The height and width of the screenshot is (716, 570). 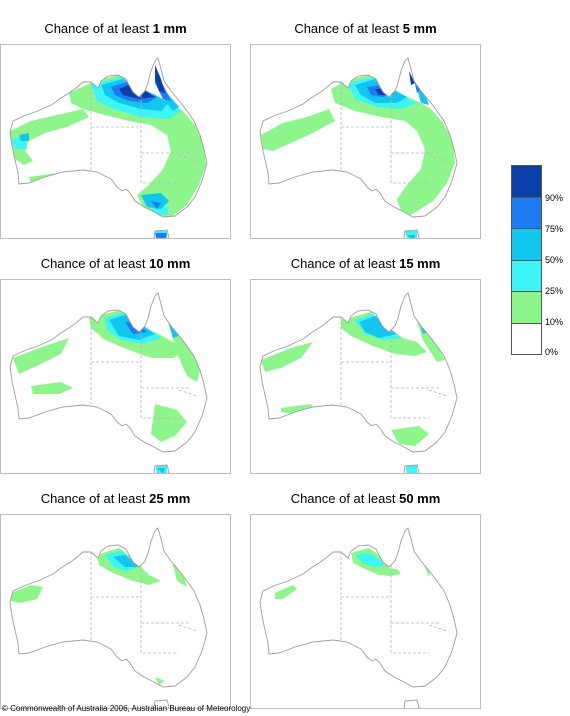 I want to click on legend-label-10: 10%, so click(x=554, y=322).